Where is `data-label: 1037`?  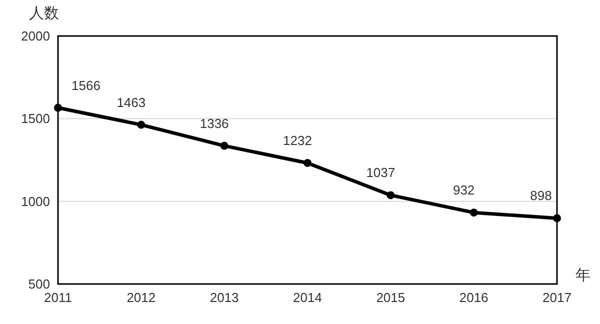
data-label: 1037 is located at coordinates (381, 172).